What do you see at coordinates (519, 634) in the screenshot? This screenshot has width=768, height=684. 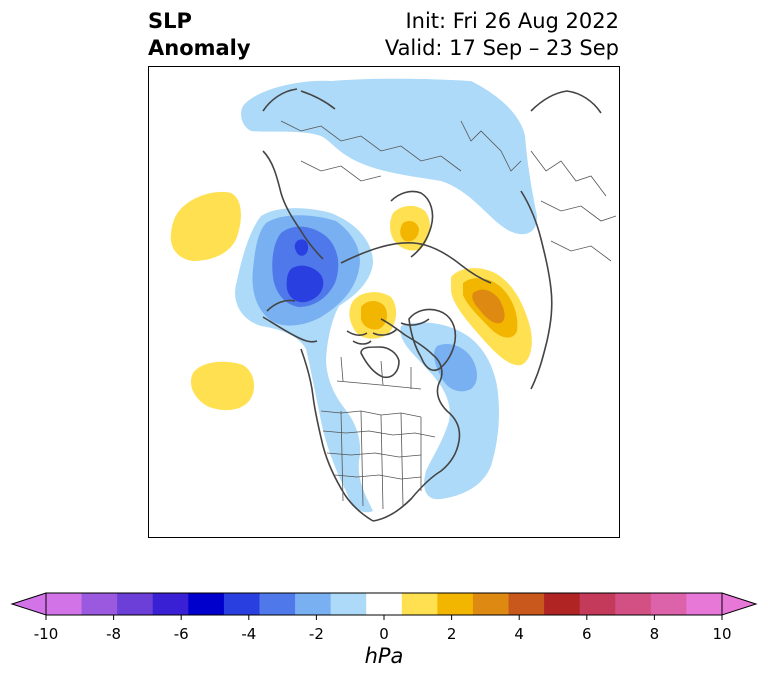 I see `colorbar-tick-label: 4` at bounding box center [519, 634].